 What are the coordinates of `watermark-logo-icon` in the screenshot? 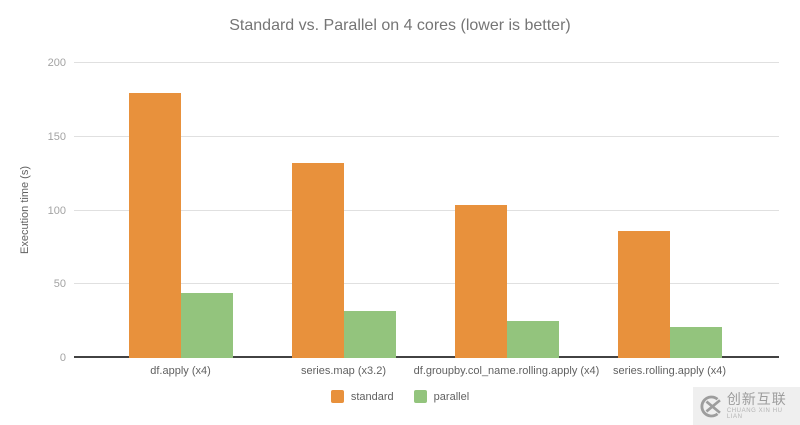 It's located at (710, 406).